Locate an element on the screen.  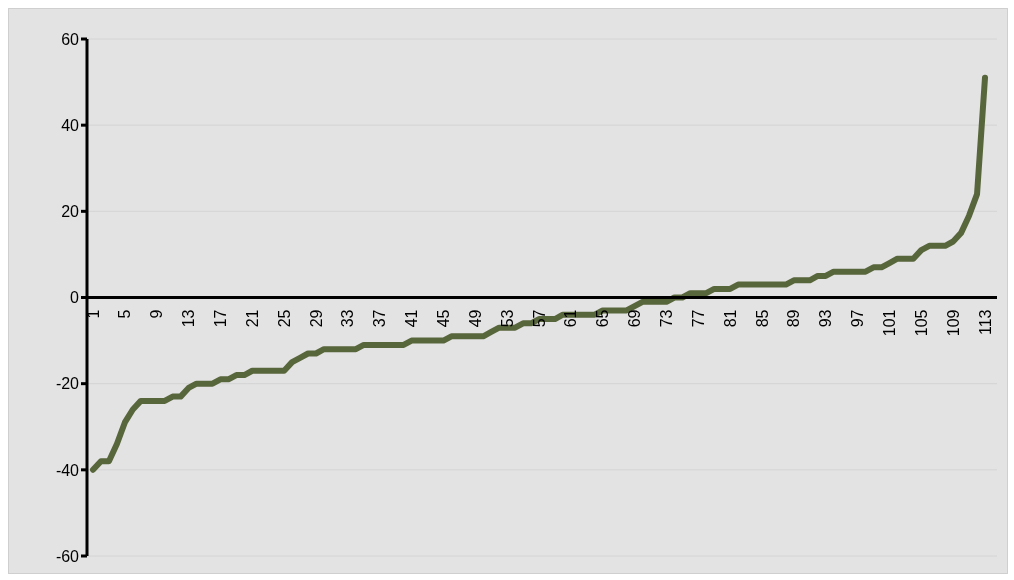
x-tick-label: 25 is located at coordinates (284, 318).